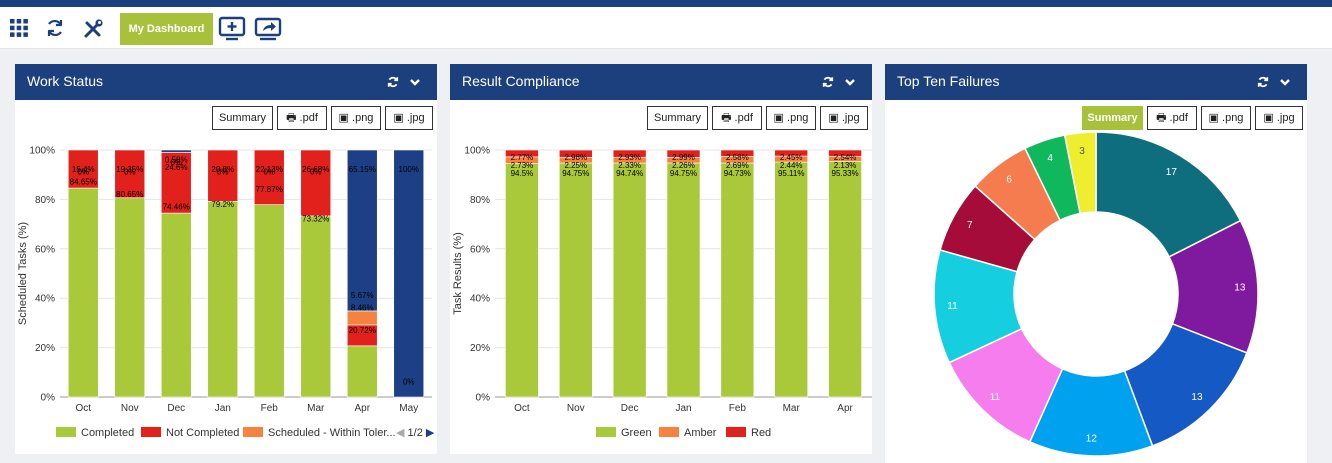 The height and width of the screenshot is (463, 1332). Describe the element at coordinates (42, 151) in the screenshot. I see `y-tick-label: 100%` at that location.